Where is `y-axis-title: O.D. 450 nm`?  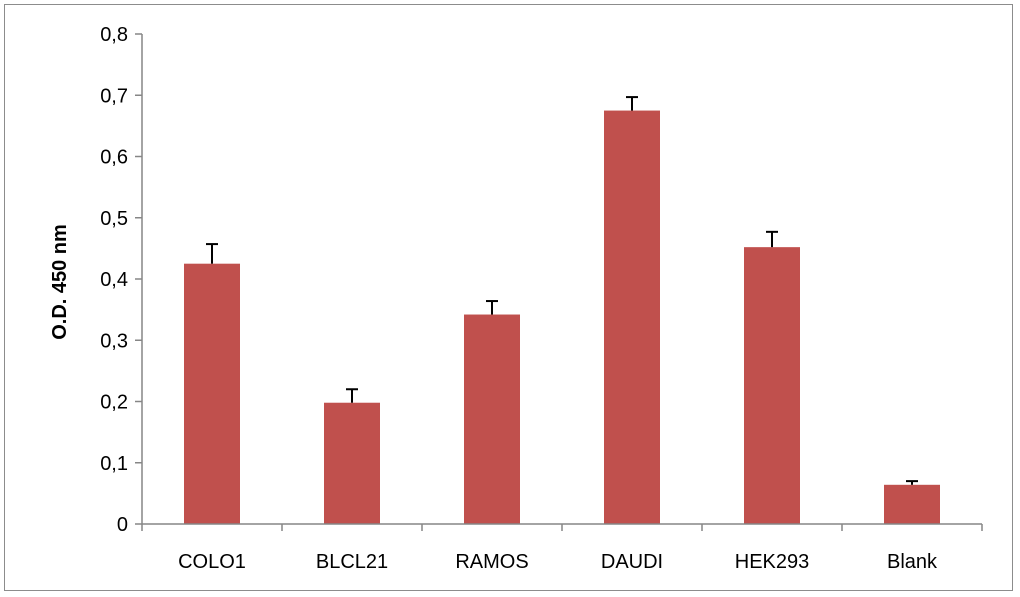 y-axis-title: O.D. 450 nm is located at coordinates (60, 282).